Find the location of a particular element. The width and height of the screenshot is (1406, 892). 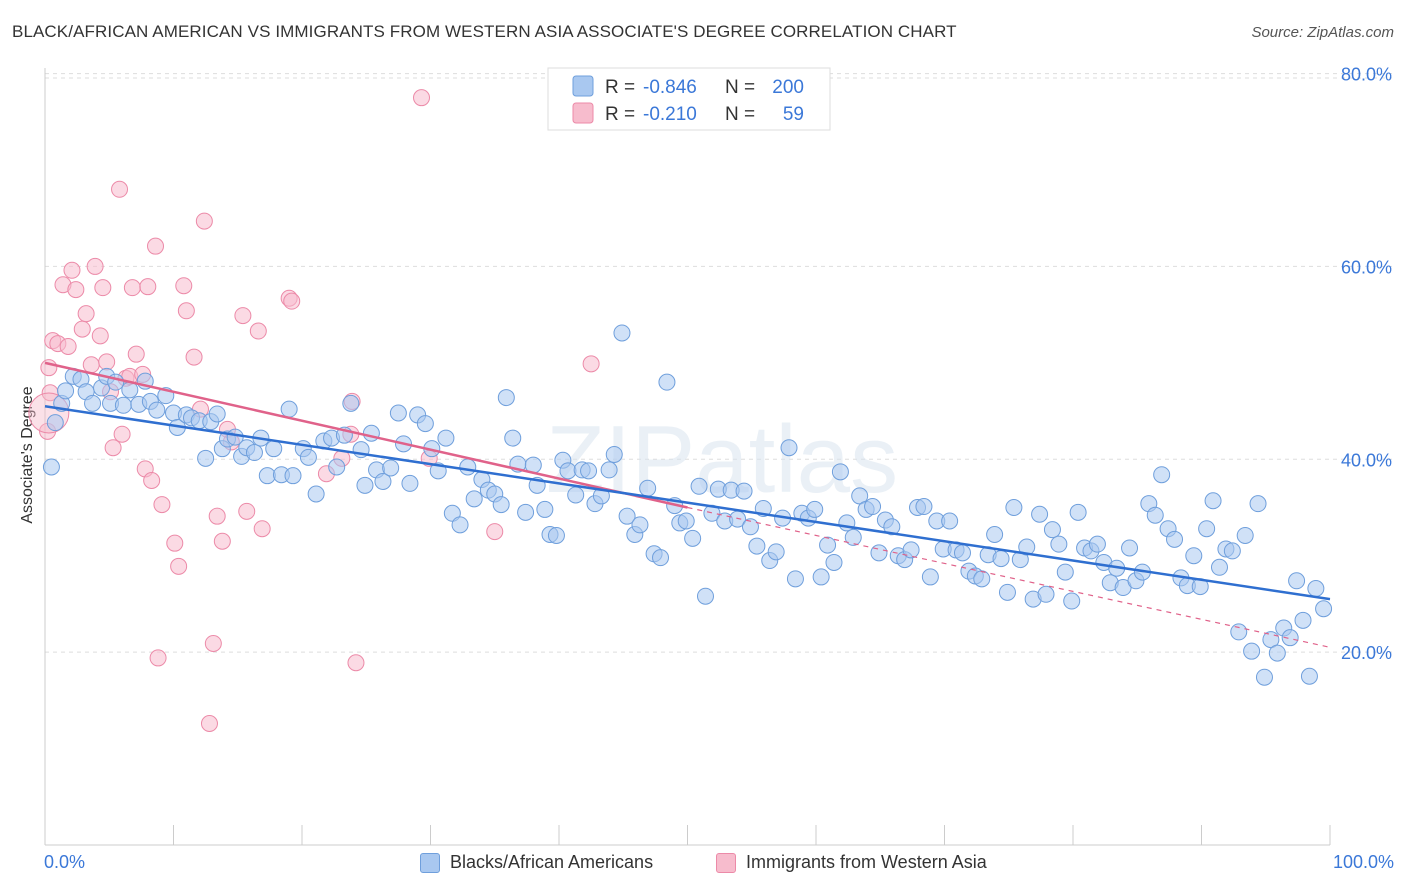

legend-item-western-asia: Immigrants from Western Asia is located at coordinates (851, 862).